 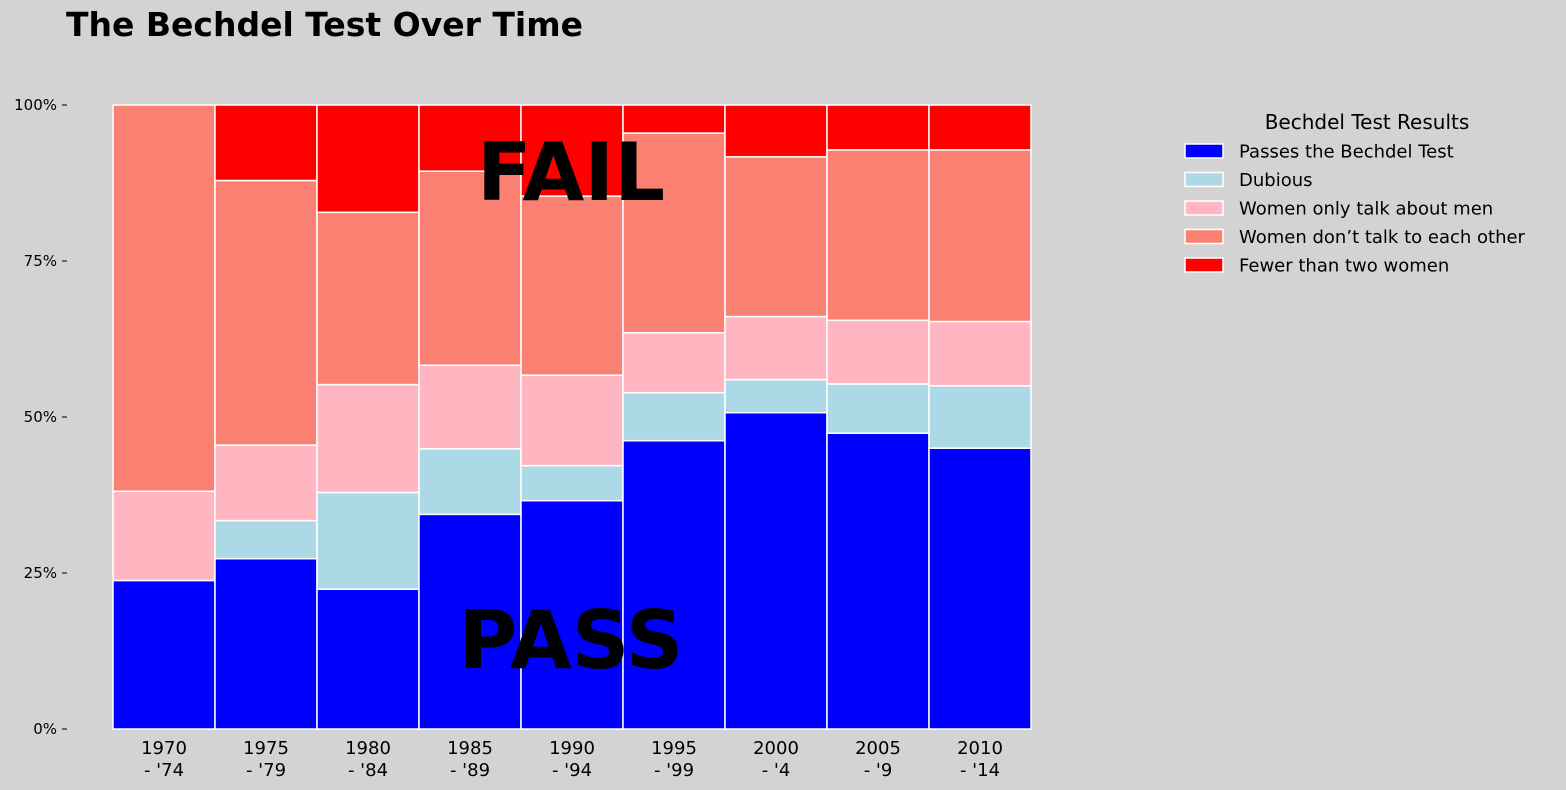 I want to click on legend-label: Women don’t talk to each other, so click(x=1382, y=237).